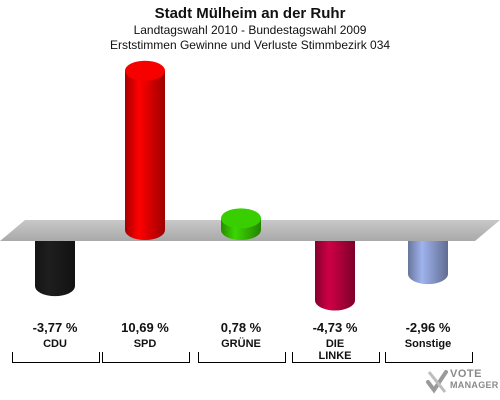 The height and width of the screenshot is (400, 500). What do you see at coordinates (145, 344) in the screenshot?
I see `category-label: SPD` at bounding box center [145, 344].